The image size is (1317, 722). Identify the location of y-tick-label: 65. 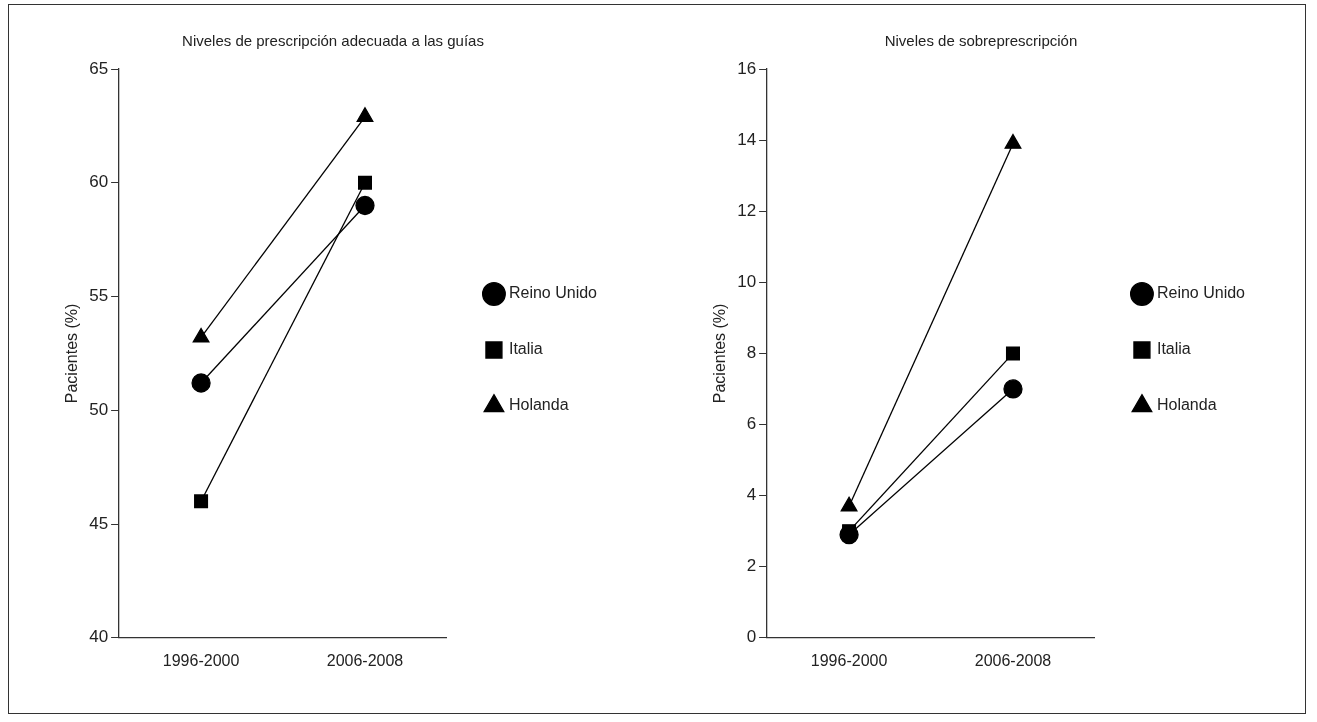
(99, 68).